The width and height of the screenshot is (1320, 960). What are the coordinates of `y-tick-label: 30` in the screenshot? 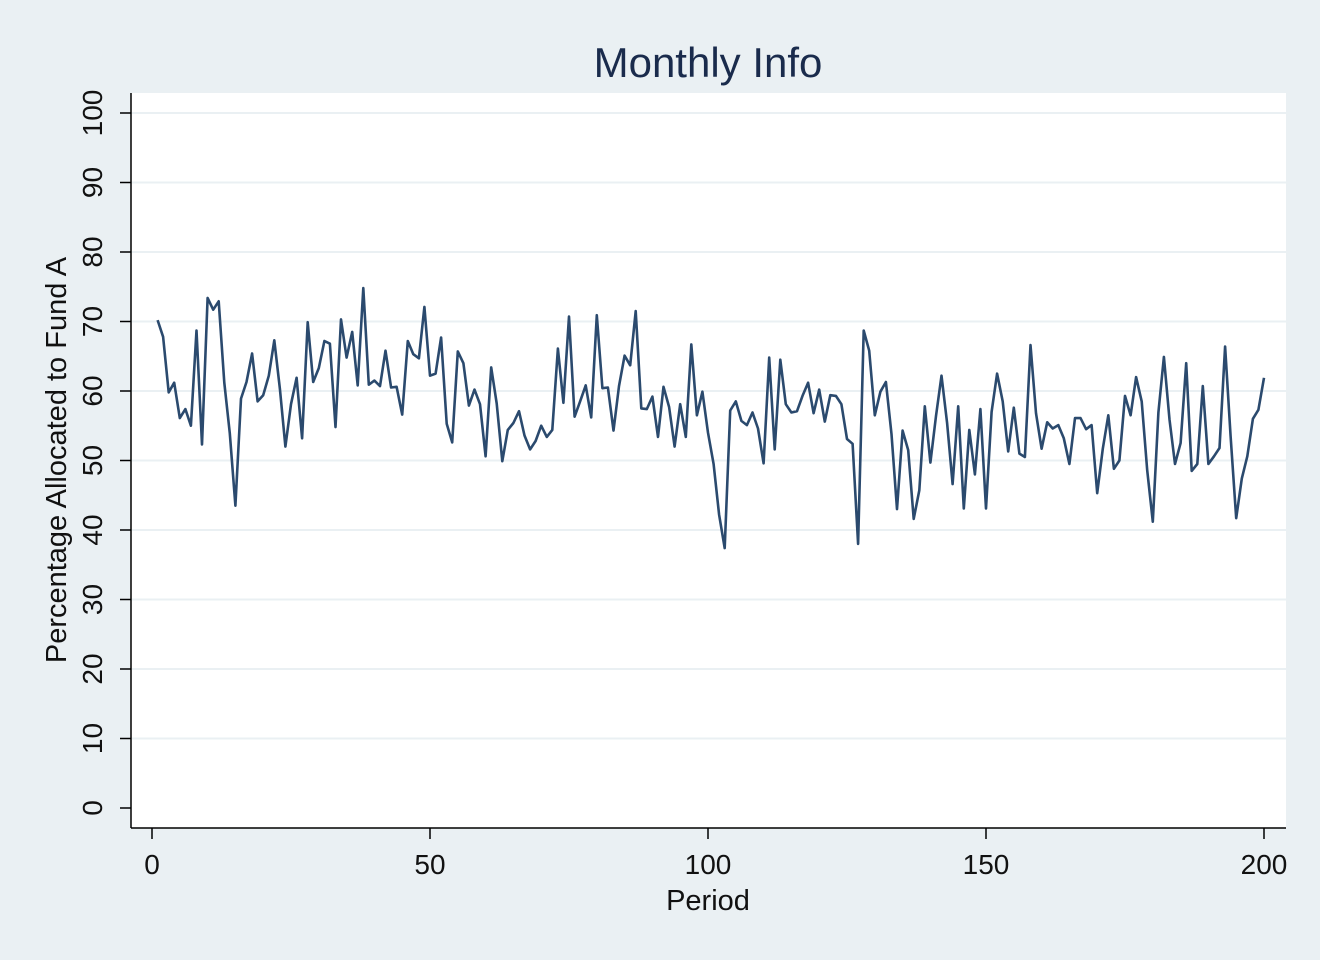 It's located at (92, 599).